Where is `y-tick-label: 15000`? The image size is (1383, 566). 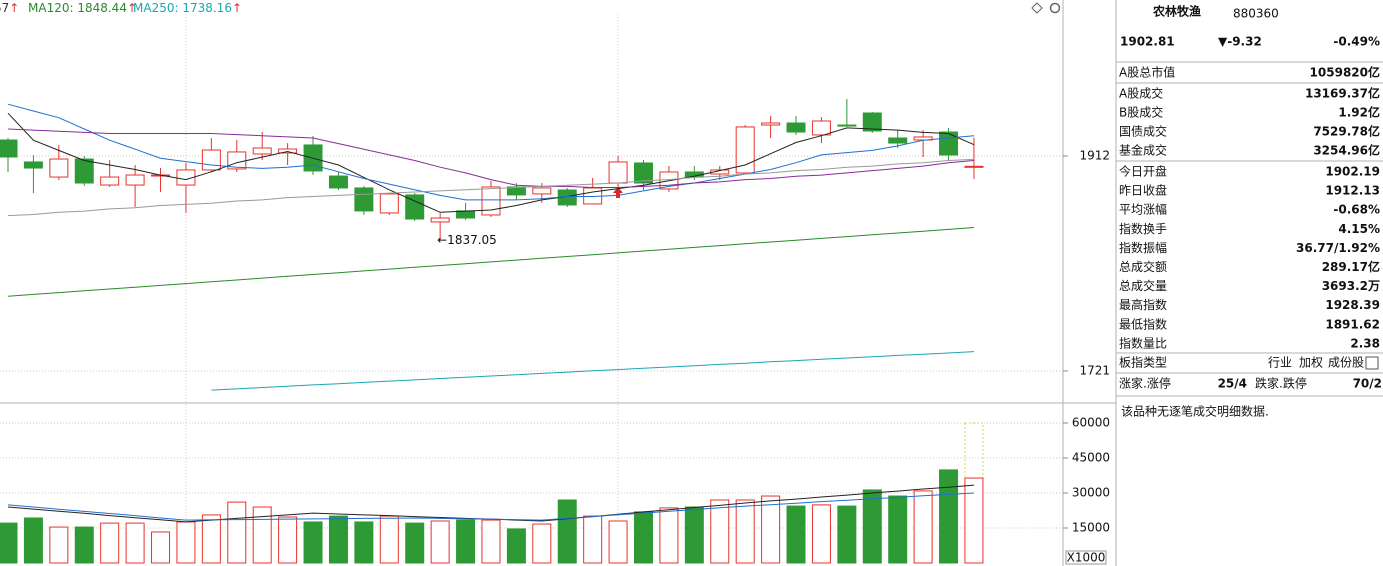 y-tick-label: 15000 is located at coordinates (1091, 527).